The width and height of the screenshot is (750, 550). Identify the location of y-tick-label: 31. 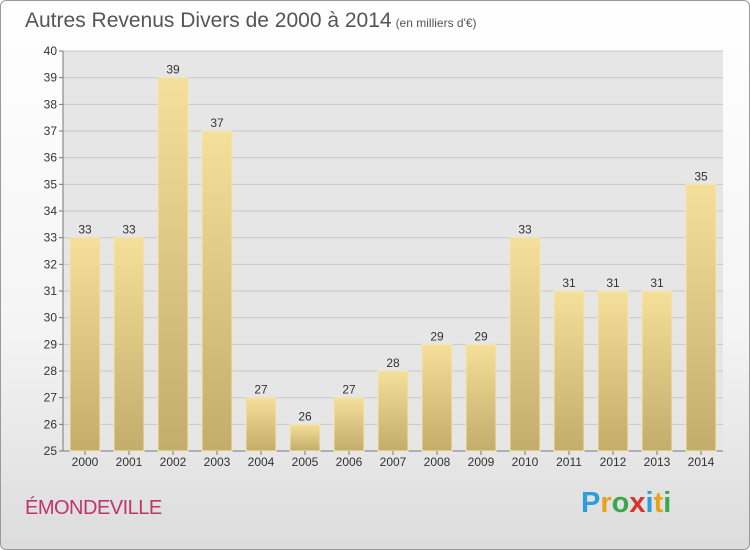
(51, 291).